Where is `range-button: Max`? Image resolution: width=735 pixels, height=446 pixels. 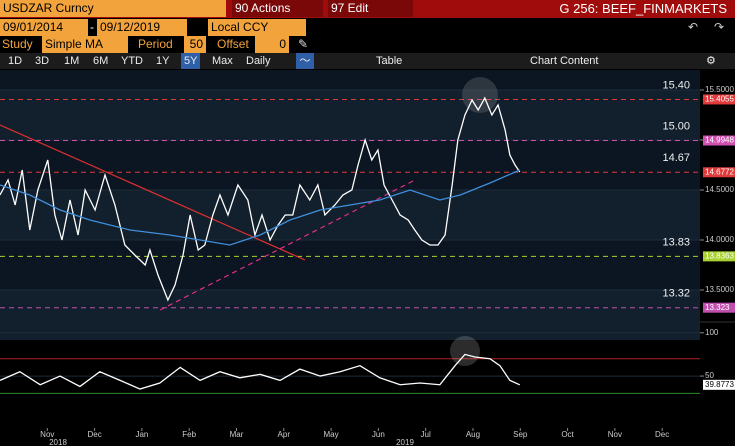
range-button: Max is located at coordinates (222, 61).